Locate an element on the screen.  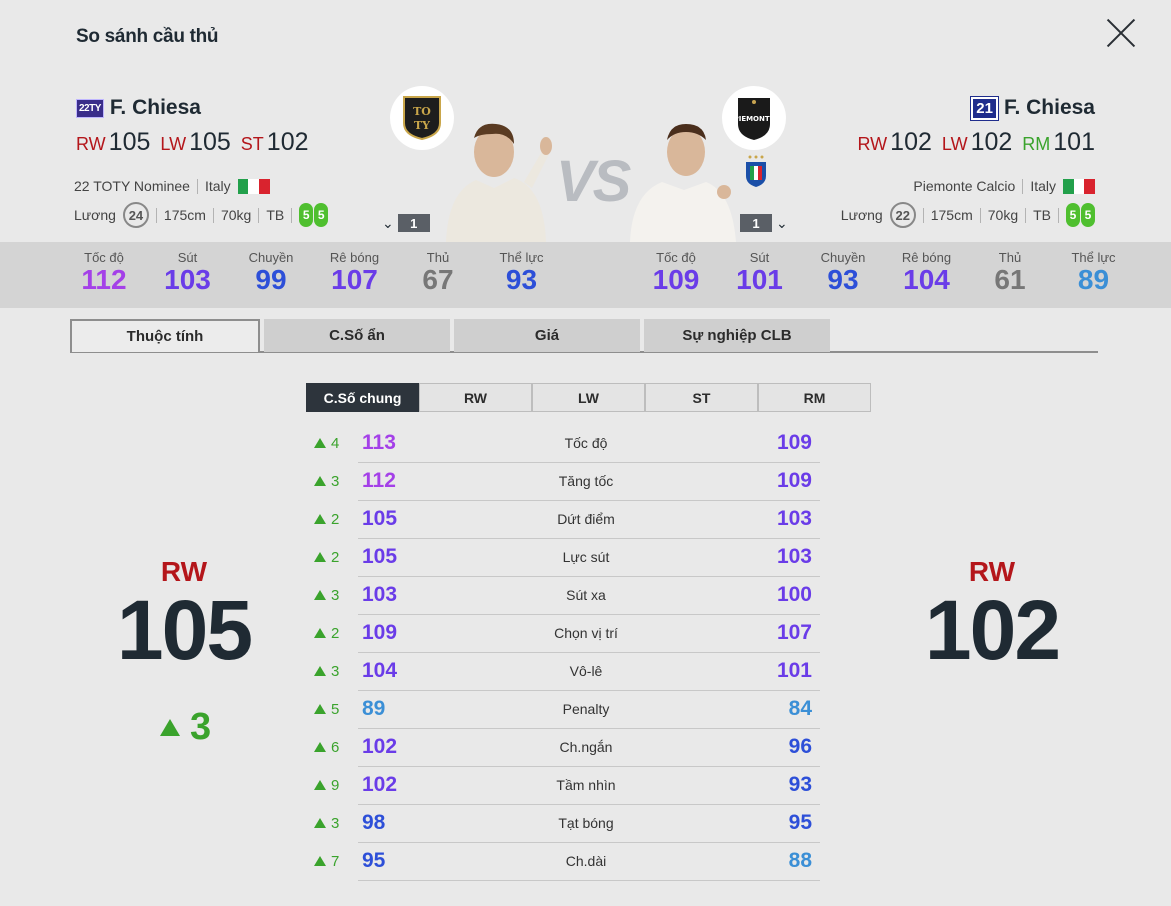
left-stat: Rê bóng 107 is located at coordinates (355, 272).